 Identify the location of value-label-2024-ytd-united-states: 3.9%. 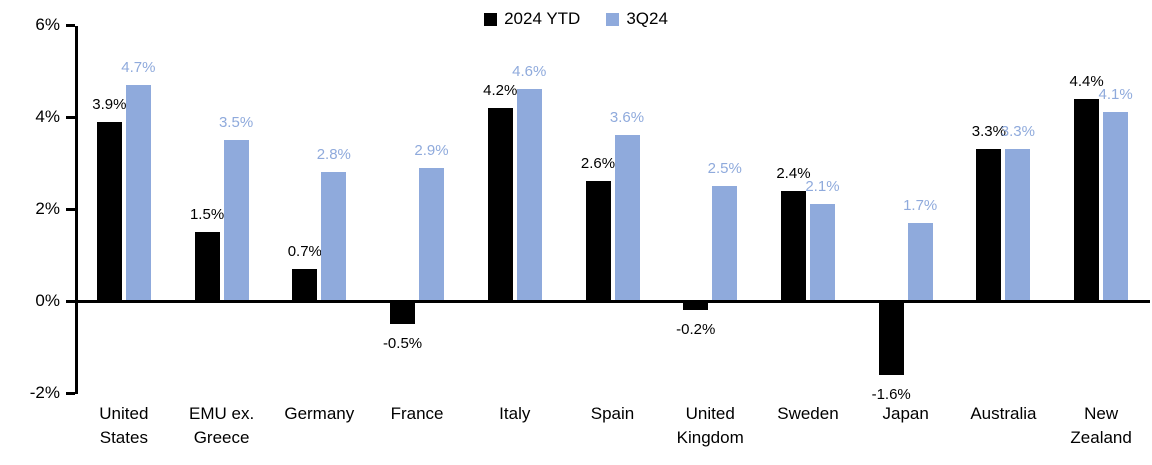
(109, 104).